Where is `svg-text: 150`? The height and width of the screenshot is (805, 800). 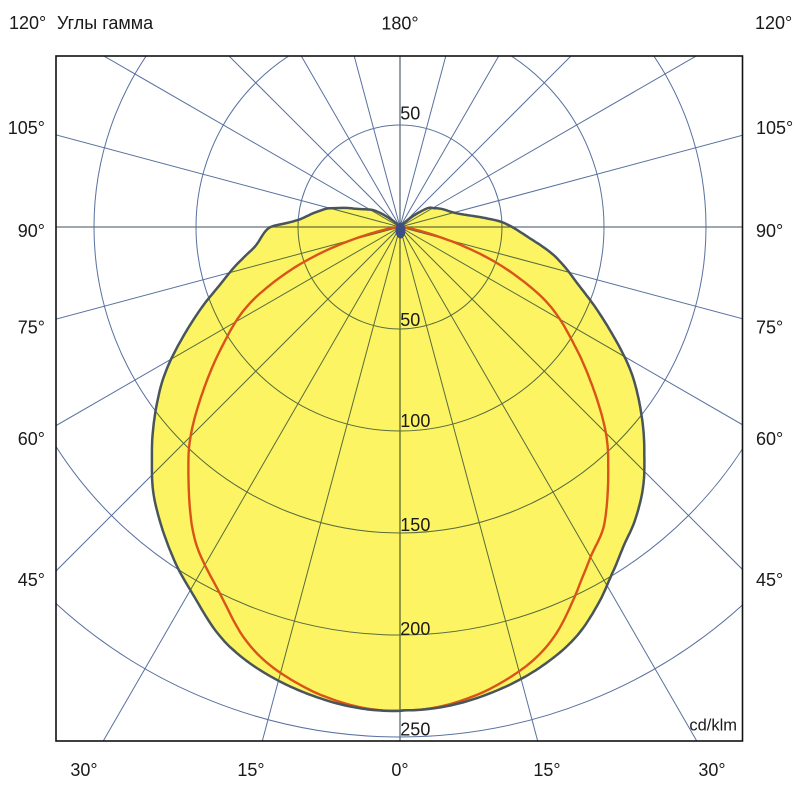 svg-text: 150 is located at coordinates (415, 525).